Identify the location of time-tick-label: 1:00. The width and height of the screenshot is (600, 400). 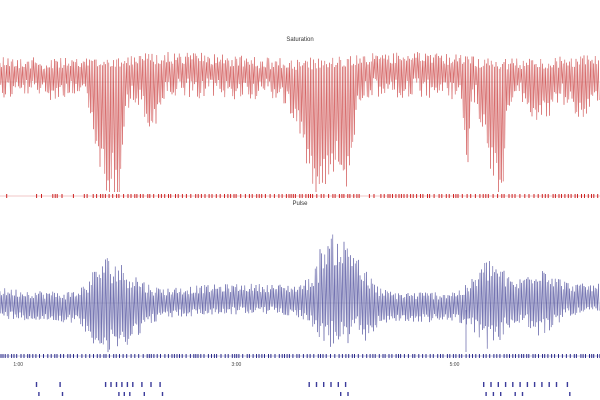
(18, 365).